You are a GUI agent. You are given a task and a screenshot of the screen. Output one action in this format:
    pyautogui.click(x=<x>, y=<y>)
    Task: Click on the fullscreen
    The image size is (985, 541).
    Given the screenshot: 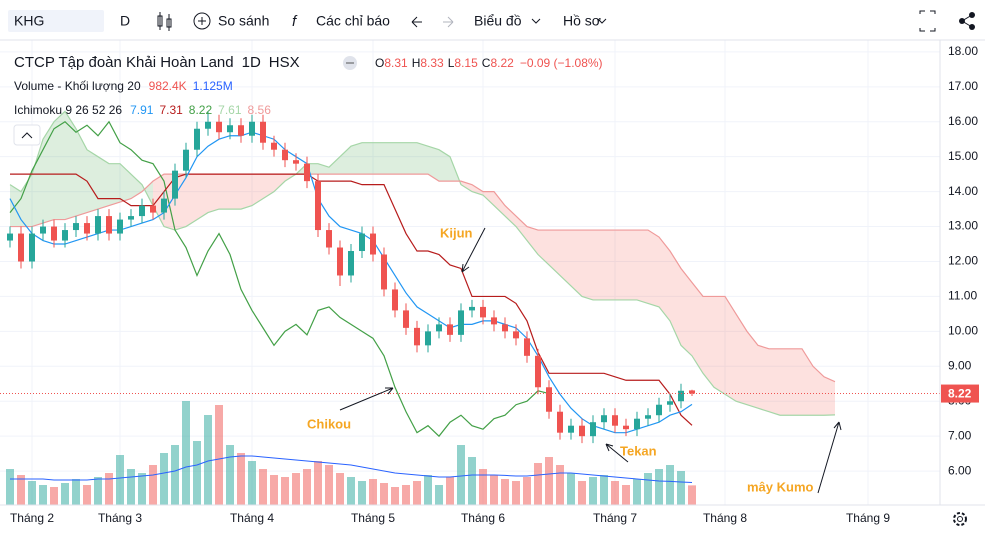 What is the action you would take?
    pyautogui.click(x=927, y=21)
    